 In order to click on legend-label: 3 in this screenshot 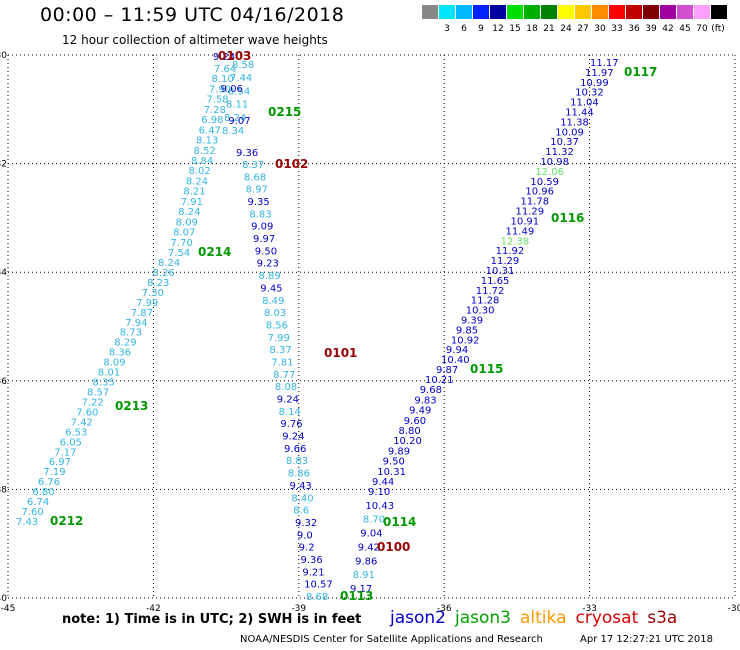, I will do `click(447, 29)`.